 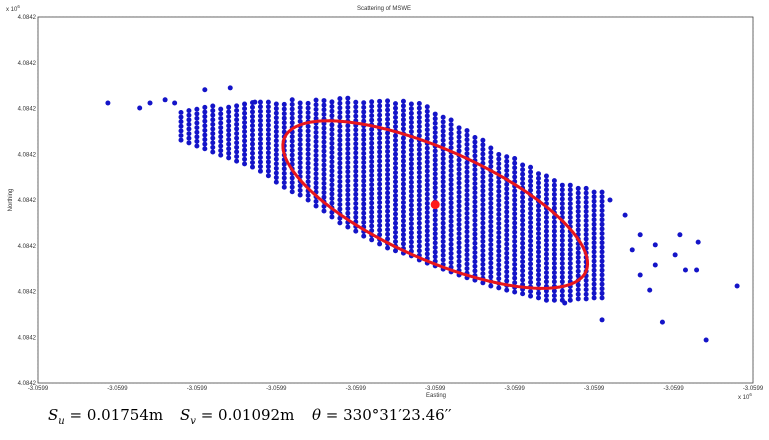 I want to click on caption-sub: v, so click(x=193, y=421).